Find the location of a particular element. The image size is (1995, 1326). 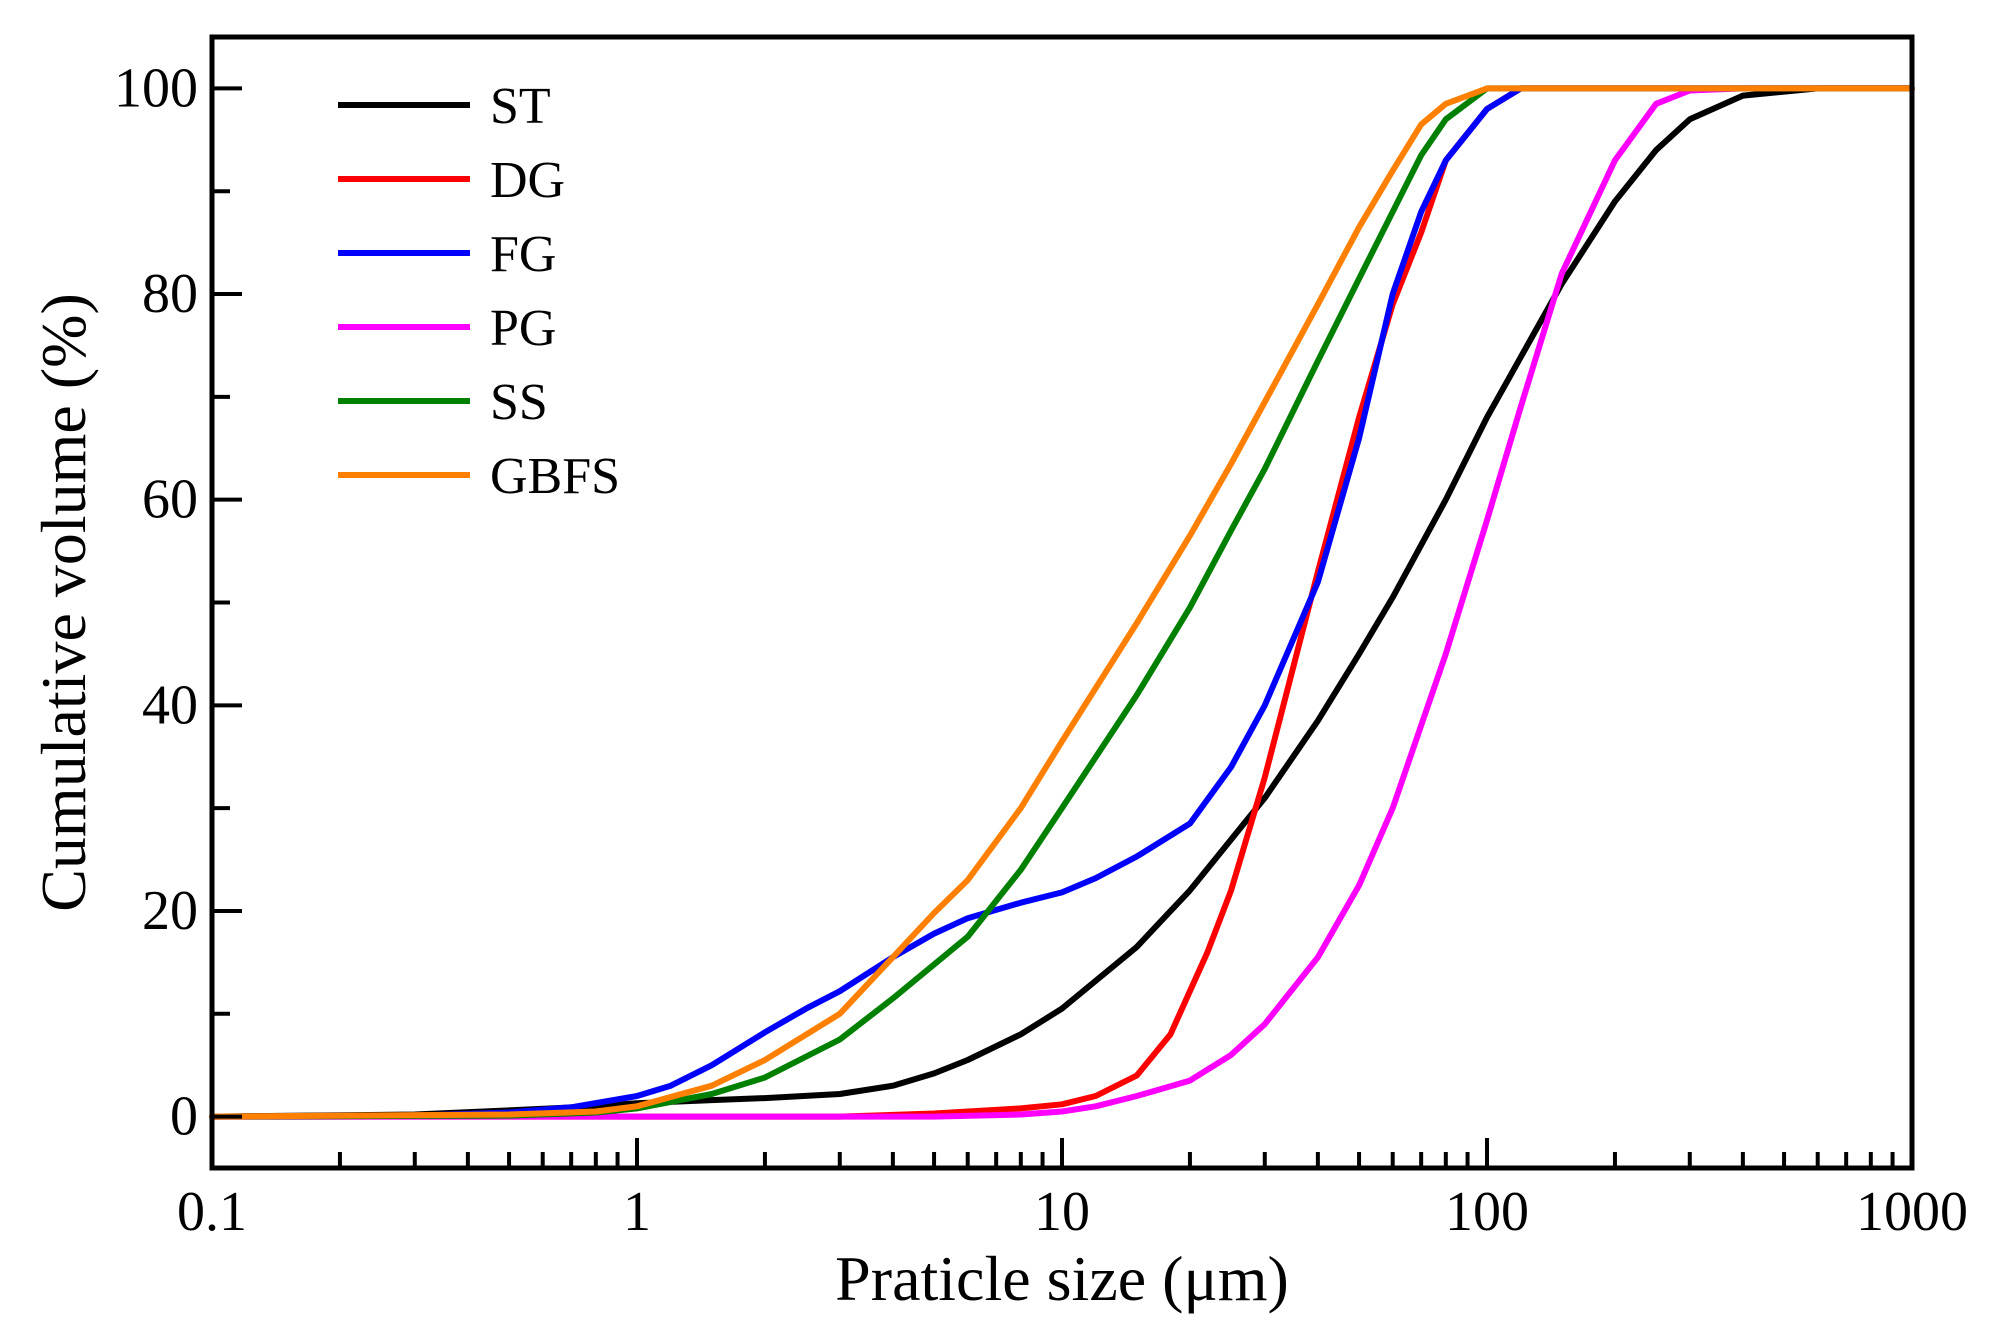

x-tick-label: 0.1 is located at coordinates (212, 1212).